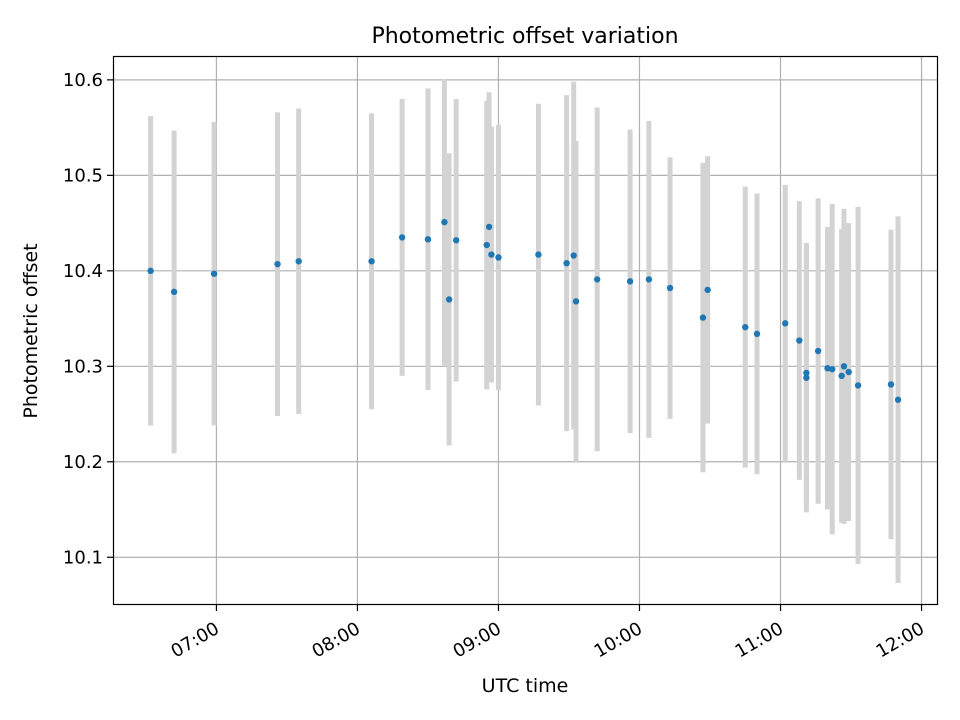  What do you see at coordinates (83, 366) in the screenshot?
I see `y-tick-label: 10.3` at bounding box center [83, 366].